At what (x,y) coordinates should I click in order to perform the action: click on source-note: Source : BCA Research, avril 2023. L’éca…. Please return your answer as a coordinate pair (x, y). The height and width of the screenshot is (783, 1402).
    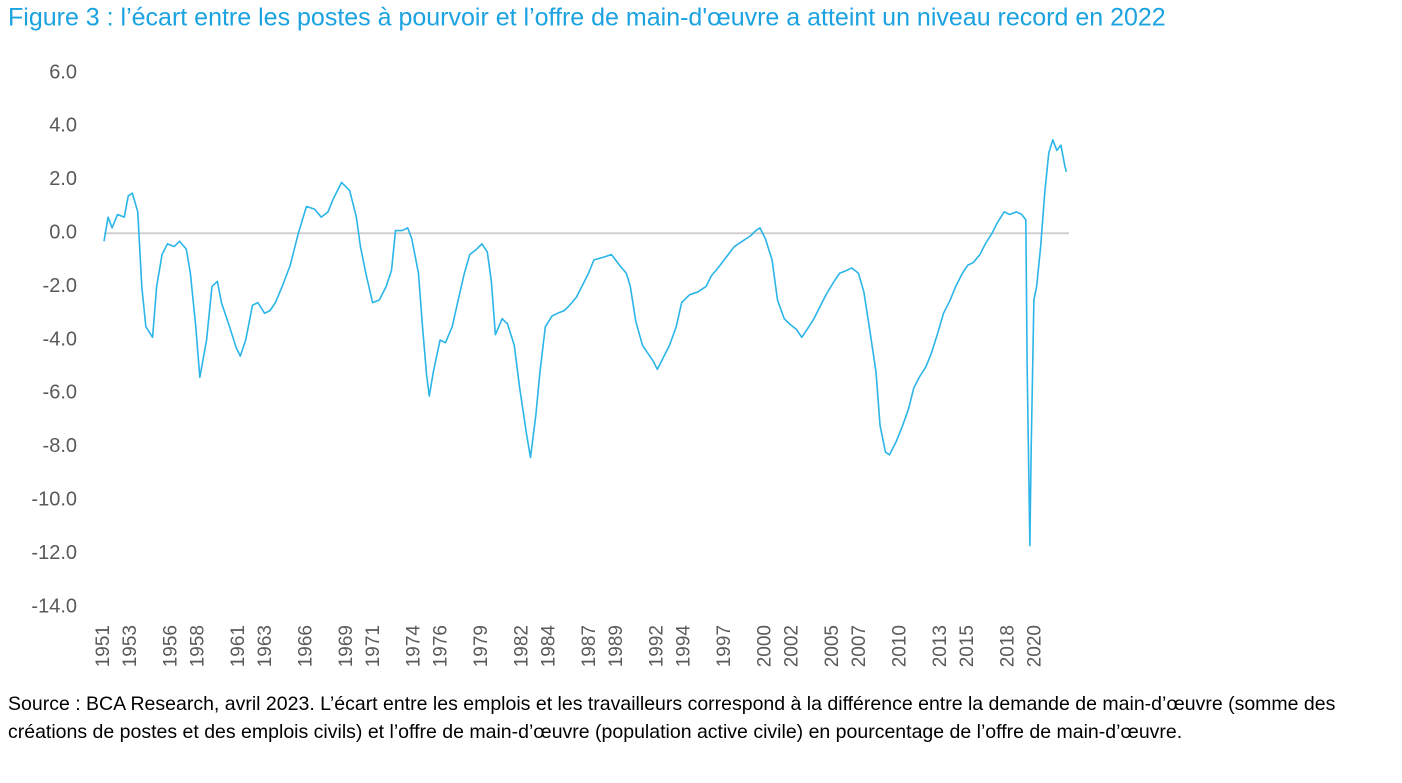
    Looking at the image, I should click on (672, 718).